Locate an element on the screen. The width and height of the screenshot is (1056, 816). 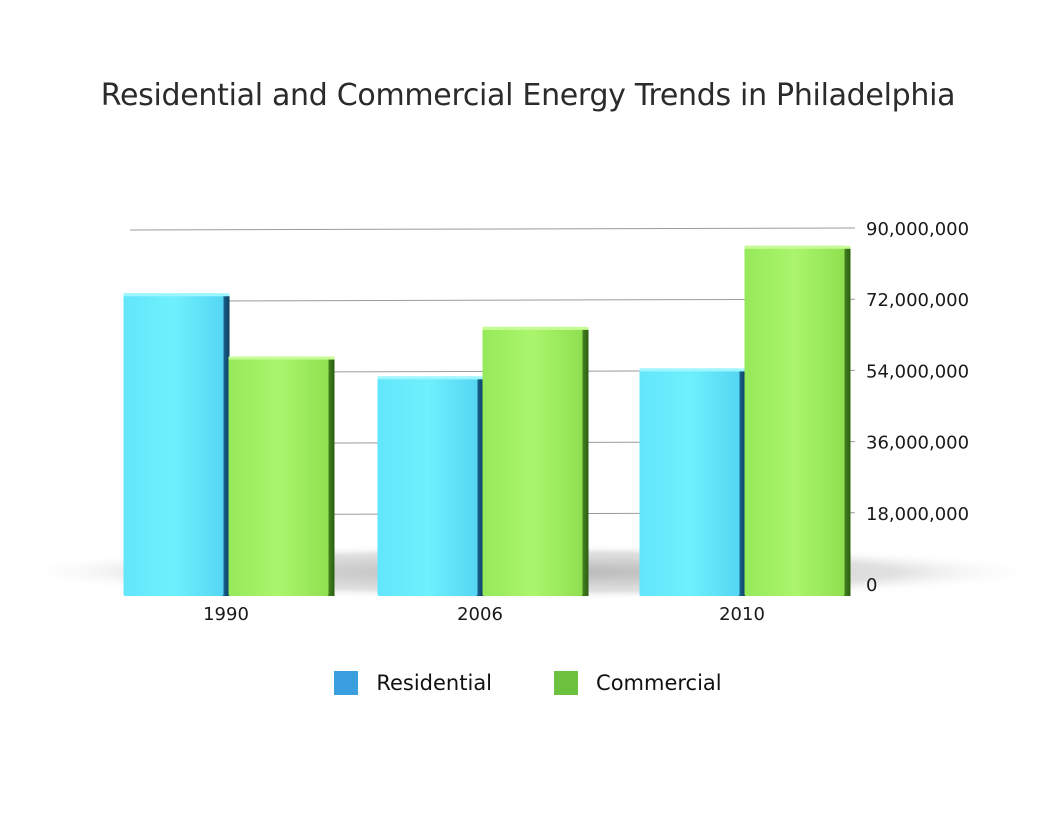
bar-residential-2010 is located at coordinates (689, 482).